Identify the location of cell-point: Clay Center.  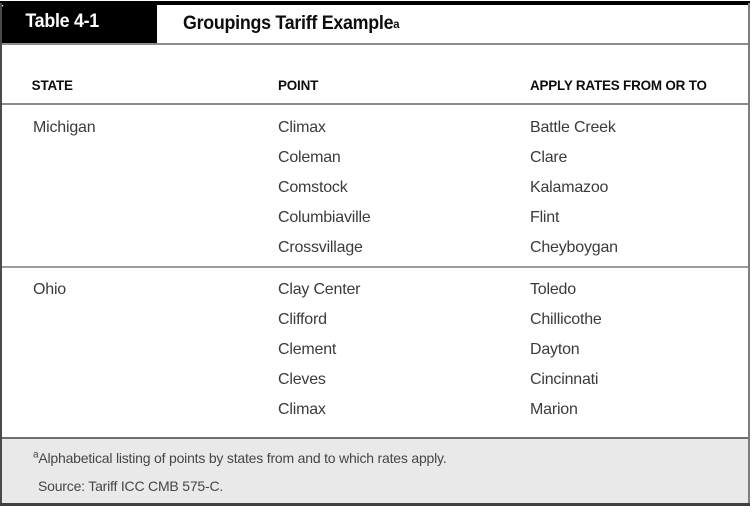
(319, 289).